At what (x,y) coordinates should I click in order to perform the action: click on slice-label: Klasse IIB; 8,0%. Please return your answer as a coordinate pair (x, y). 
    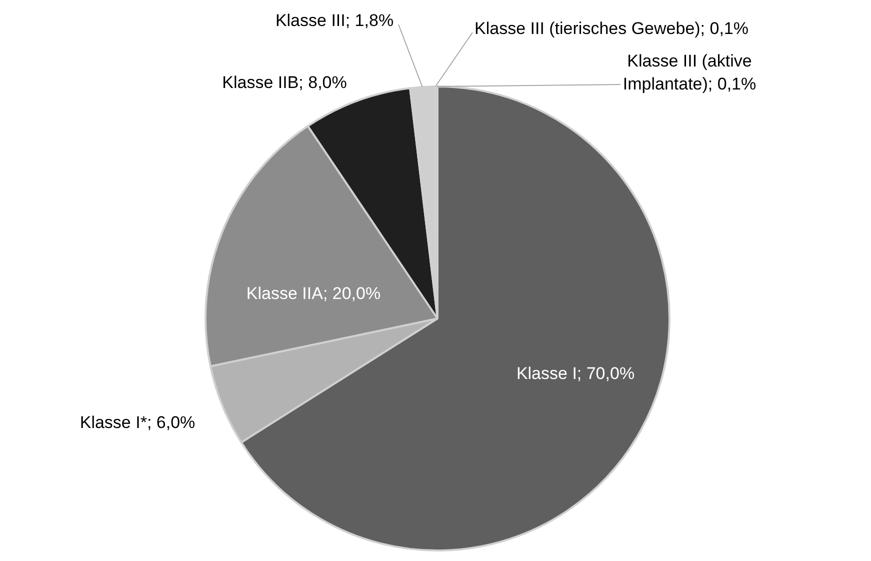
    Looking at the image, I should click on (284, 82).